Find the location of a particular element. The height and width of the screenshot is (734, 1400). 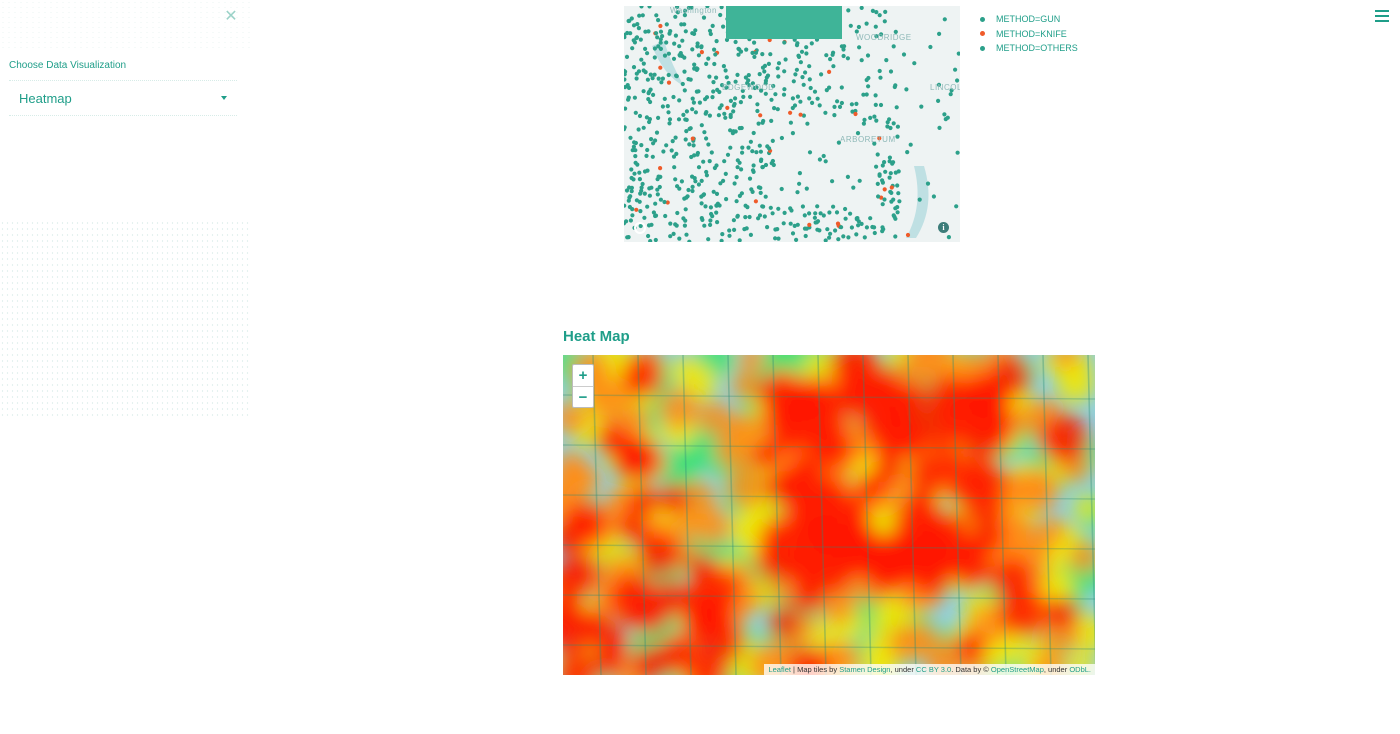

legend-item-others: METHOD=OTHERS is located at coordinates (1029, 48).